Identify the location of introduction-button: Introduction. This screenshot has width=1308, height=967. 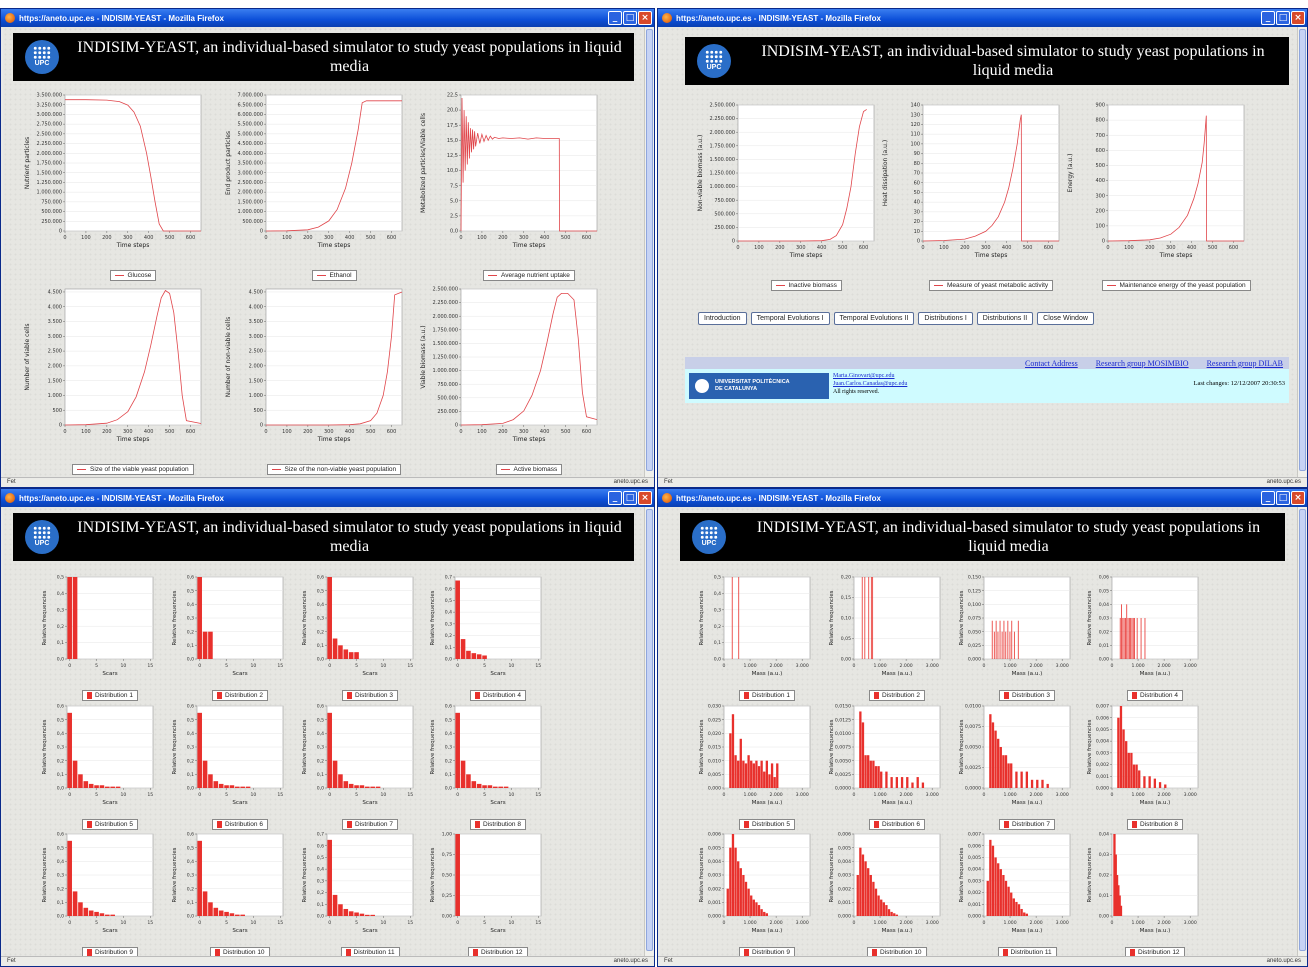
(722, 318).